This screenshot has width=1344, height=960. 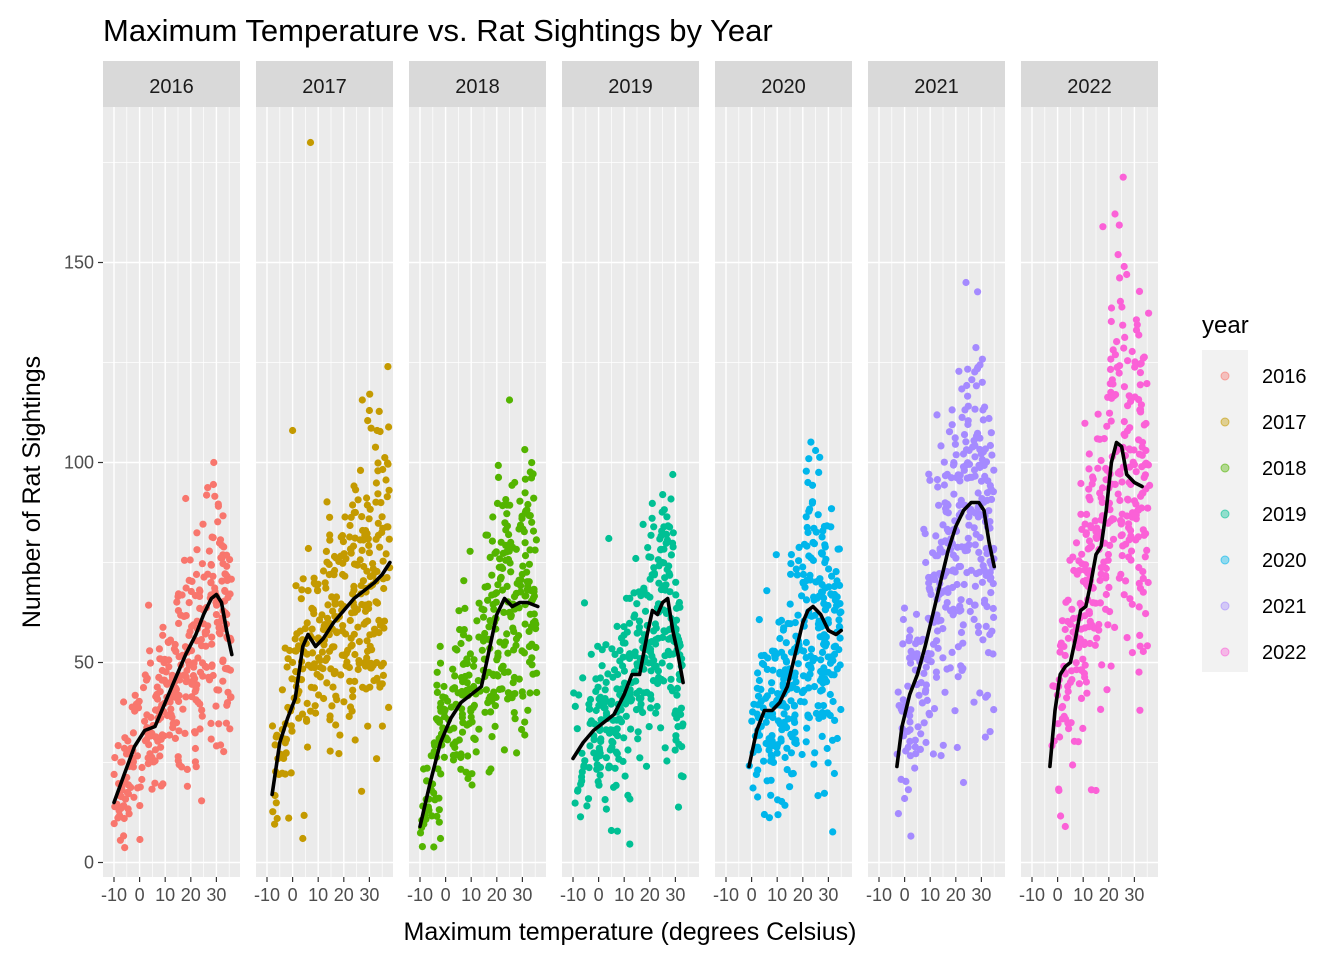 What do you see at coordinates (1263, 469) in the screenshot?
I see `legend-entry-2018: 2018` at bounding box center [1263, 469].